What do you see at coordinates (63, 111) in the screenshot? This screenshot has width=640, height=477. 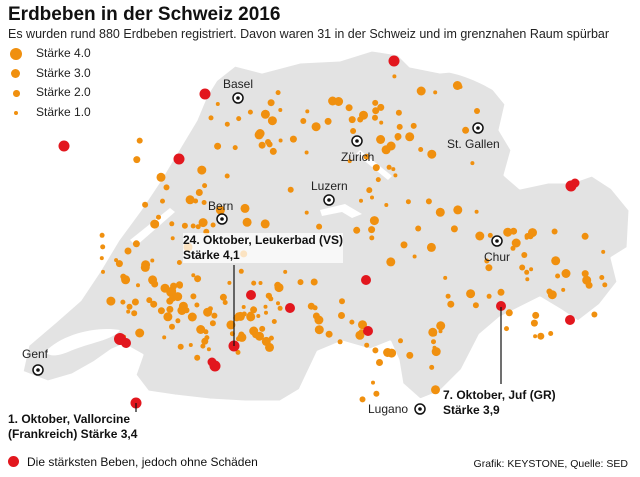 I see `legend-label-1: Stärke 1.0` at bounding box center [63, 111].